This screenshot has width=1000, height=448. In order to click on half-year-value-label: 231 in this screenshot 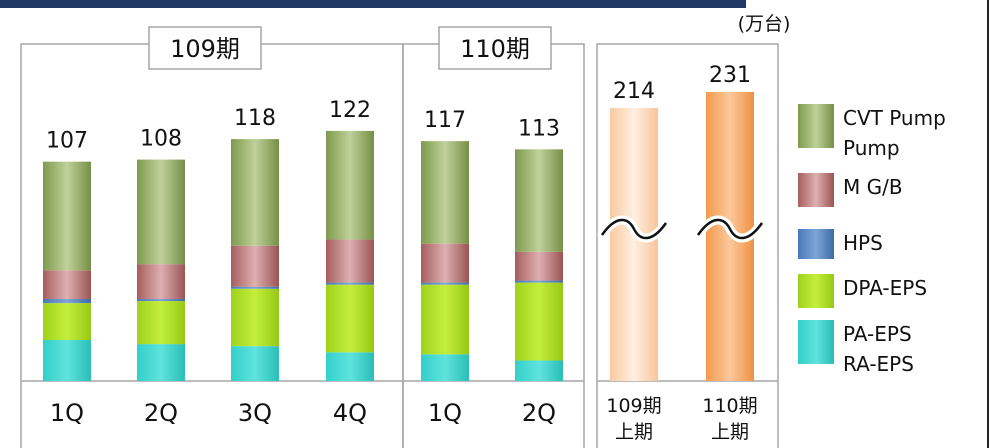, I will do `click(730, 75)`.